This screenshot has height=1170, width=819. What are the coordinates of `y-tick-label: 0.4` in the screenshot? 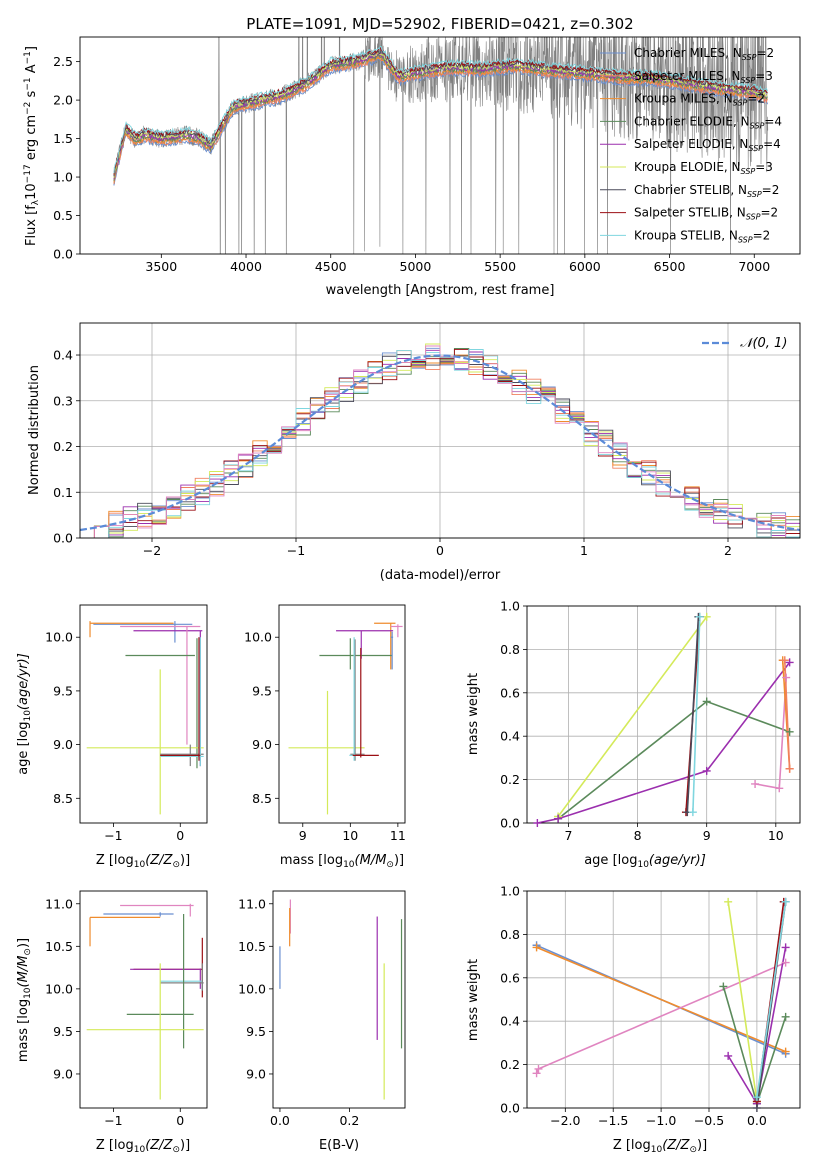 It's located at (510, 1021).